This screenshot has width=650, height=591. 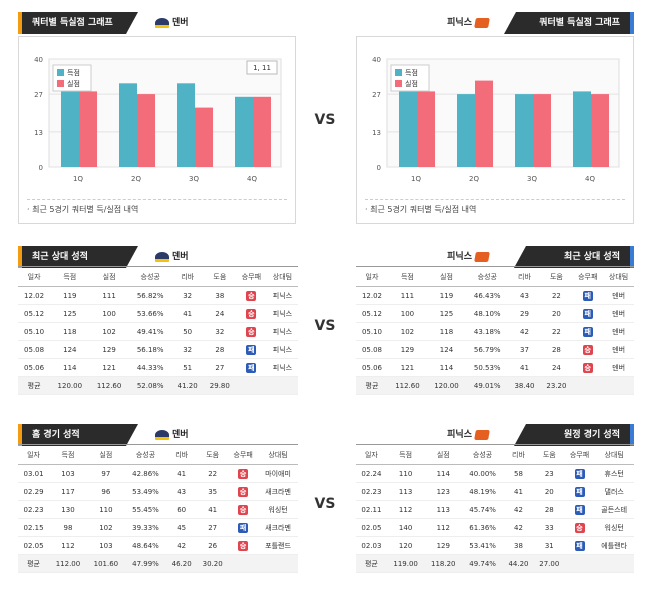 What do you see at coordinates (483, 454) in the screenshot?
I see `column-header: 승성공` at bounding box center [483, 454].